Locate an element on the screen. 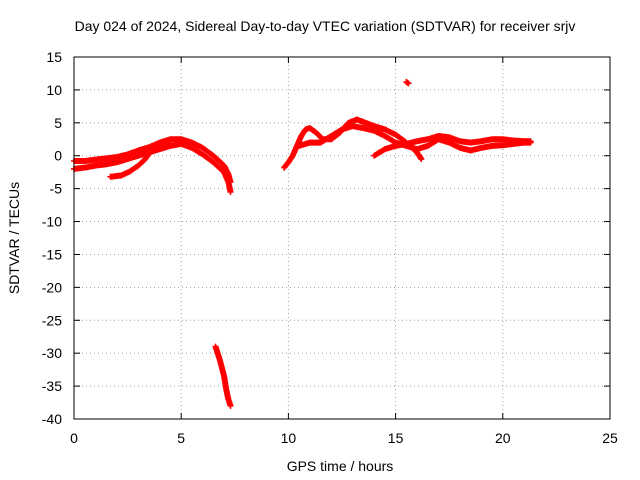 This screenshot has height=480, width=640. x-tick-label: 10 is located at coordinates (289, 438).